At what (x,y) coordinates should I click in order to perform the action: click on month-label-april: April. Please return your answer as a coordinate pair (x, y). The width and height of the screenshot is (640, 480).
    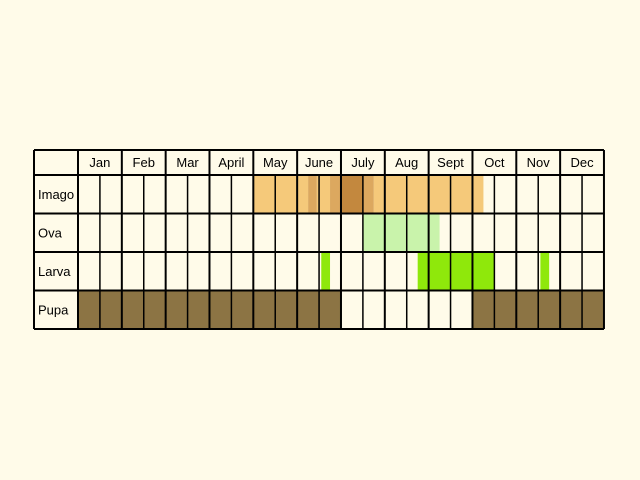
    Looking at the image, I should click on (231, 162).